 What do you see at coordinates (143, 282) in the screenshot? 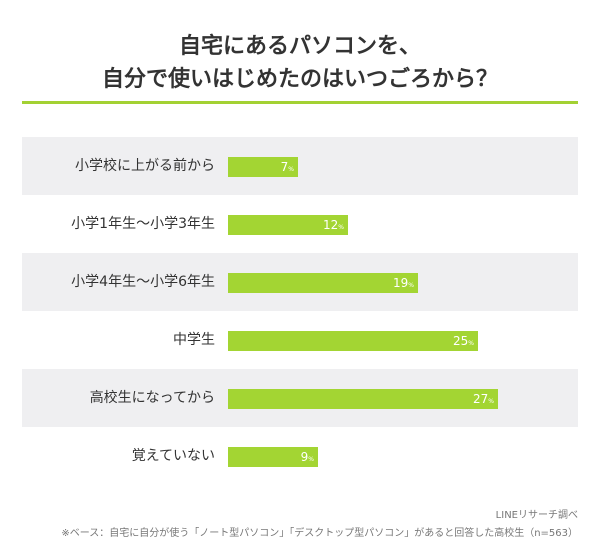
I see `category-label: 小学4年生〜小学6年生` at bounding box center [143, 282].